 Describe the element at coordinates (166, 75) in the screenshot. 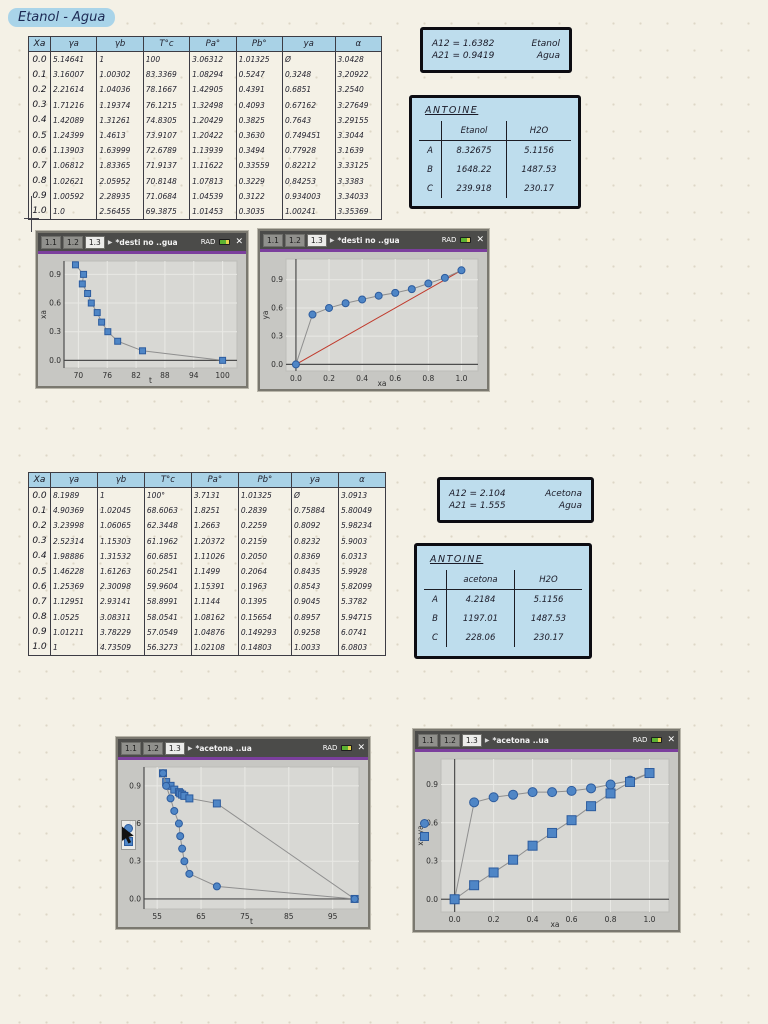

I see `table-cell: 83.3369` at that location.